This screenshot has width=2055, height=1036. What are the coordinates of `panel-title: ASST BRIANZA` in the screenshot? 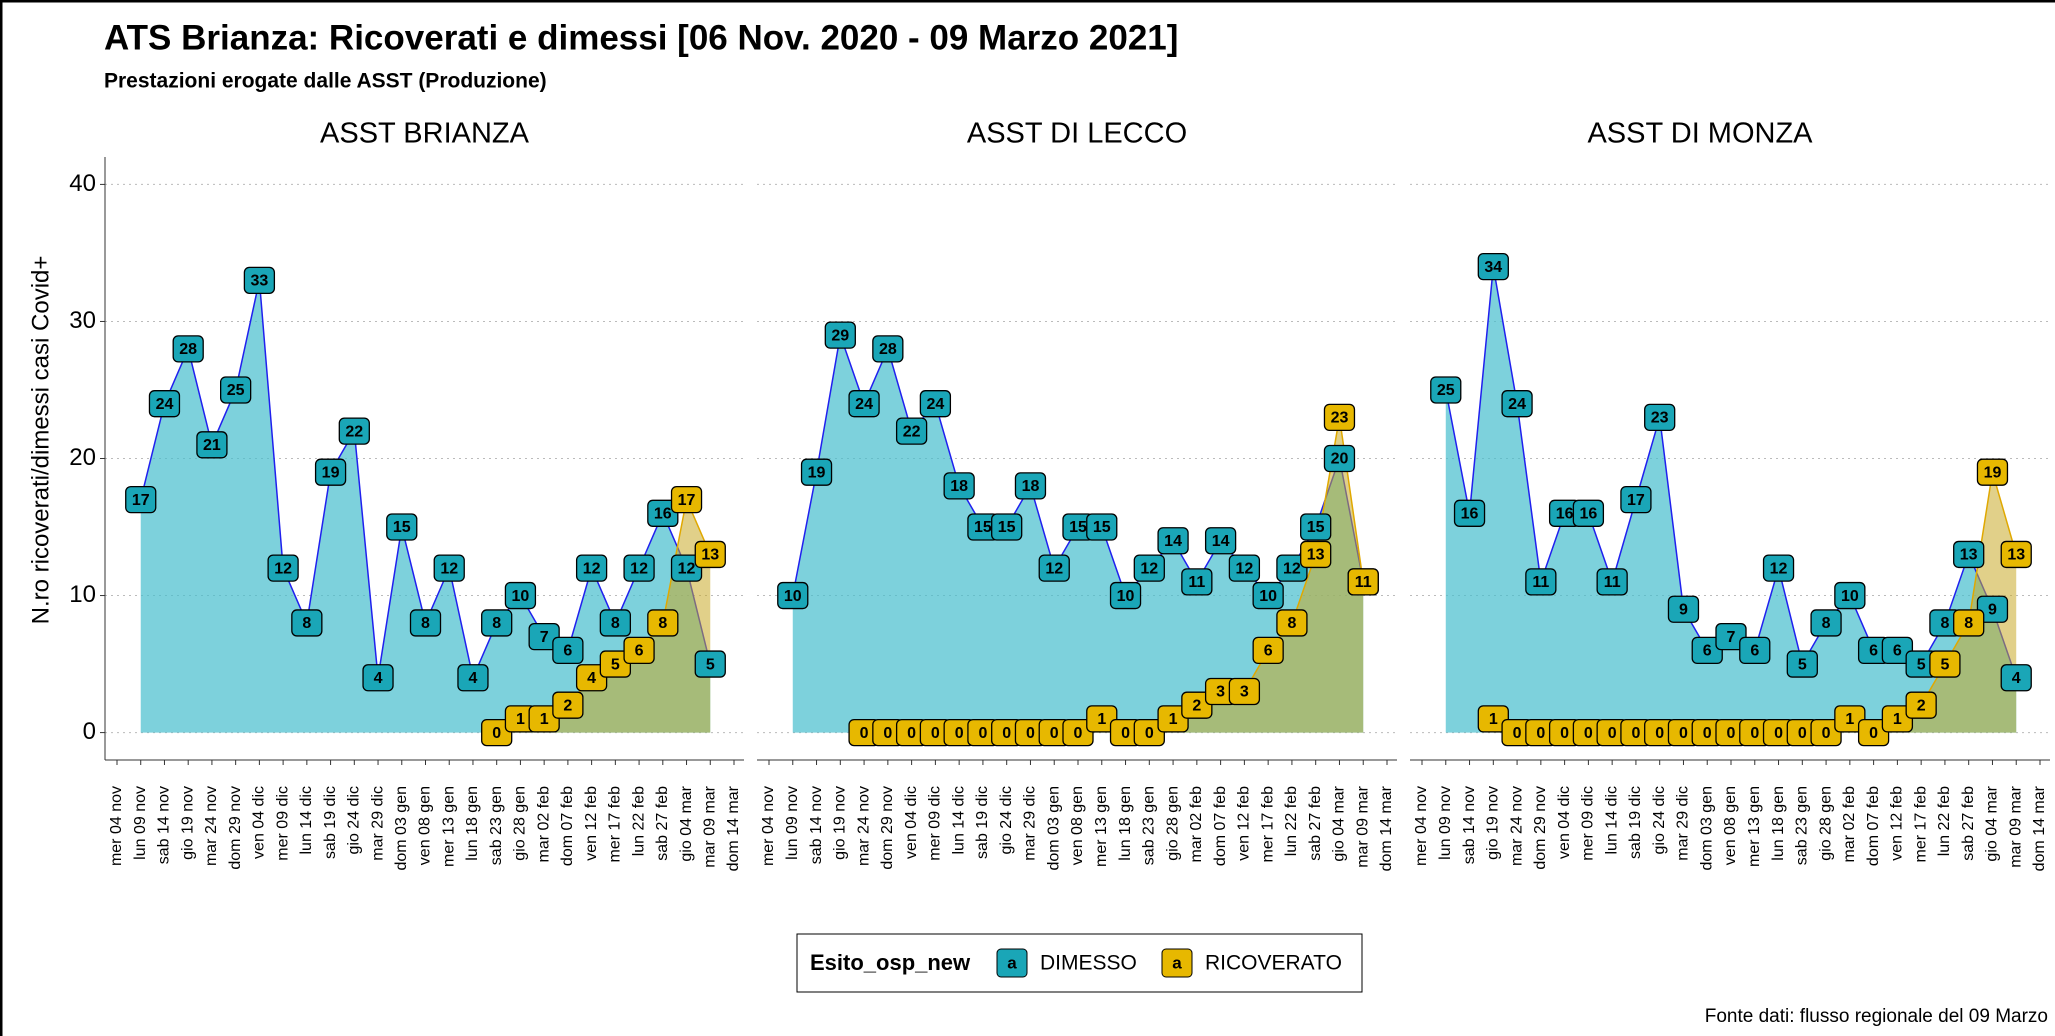 It's located at (425, 134).